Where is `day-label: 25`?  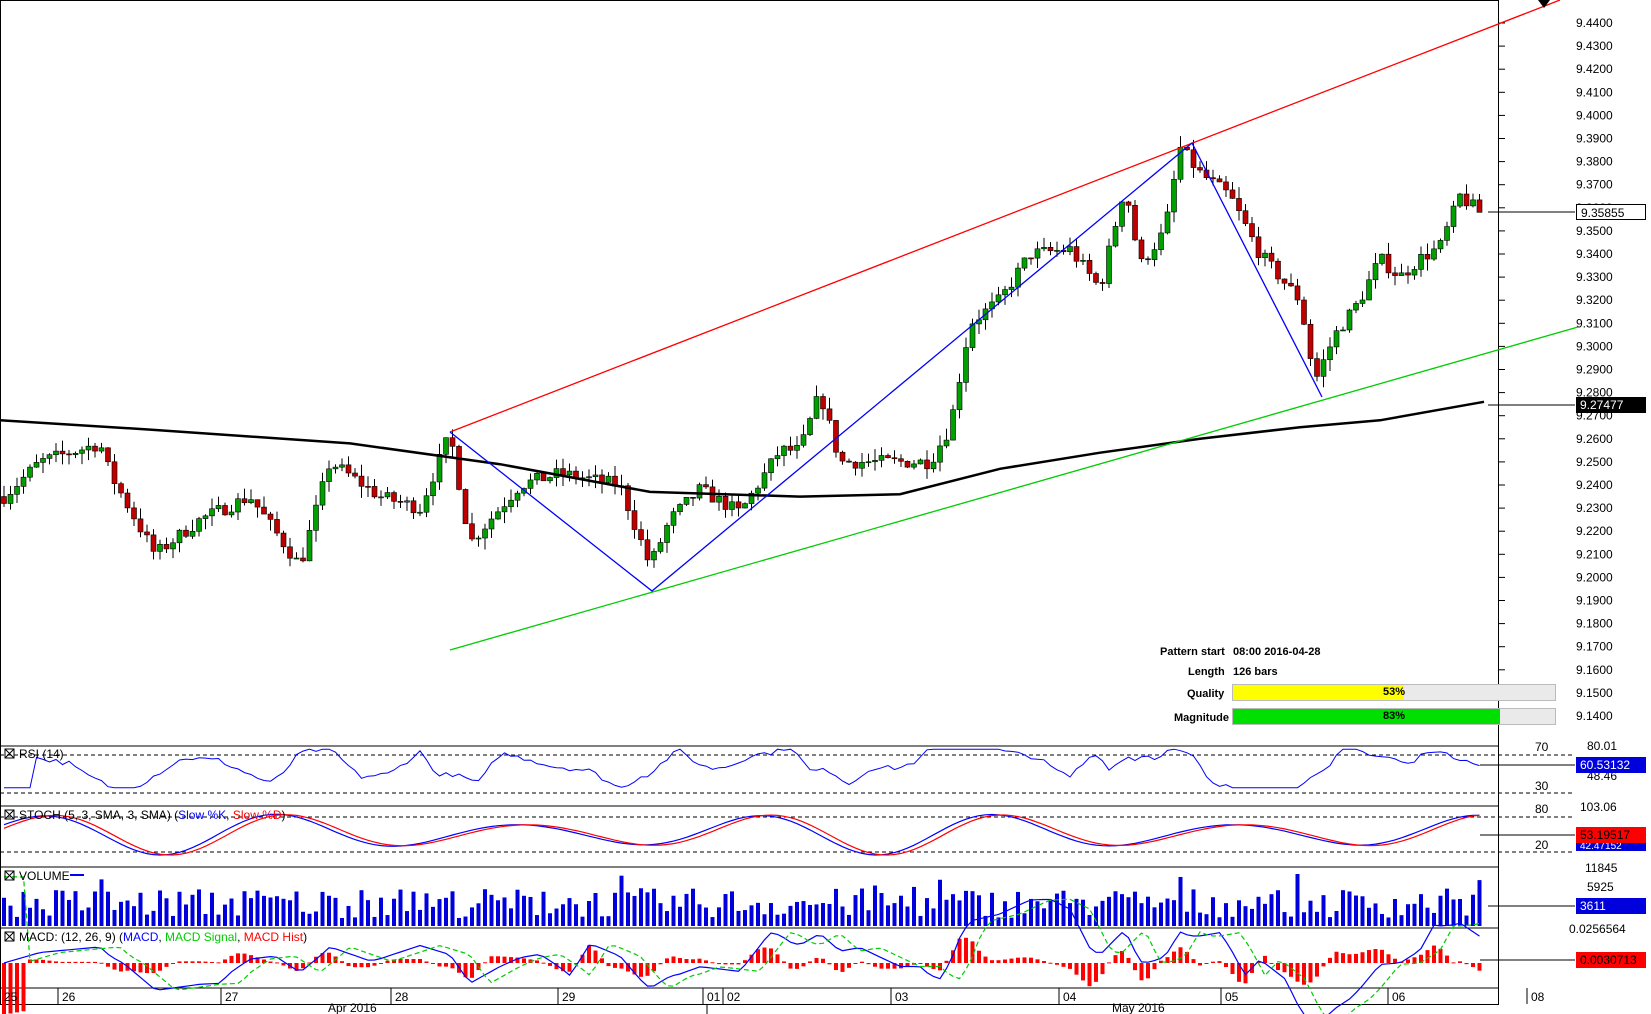 day-label: 25 is located at coordinates (11, 997).